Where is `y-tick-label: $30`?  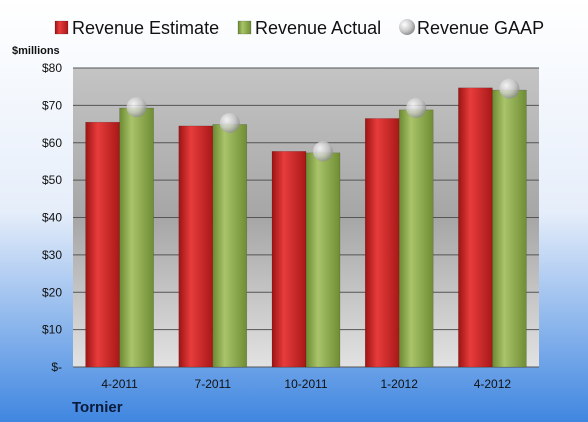 y-tick-label: $30 is located at coordinates (52, 255).